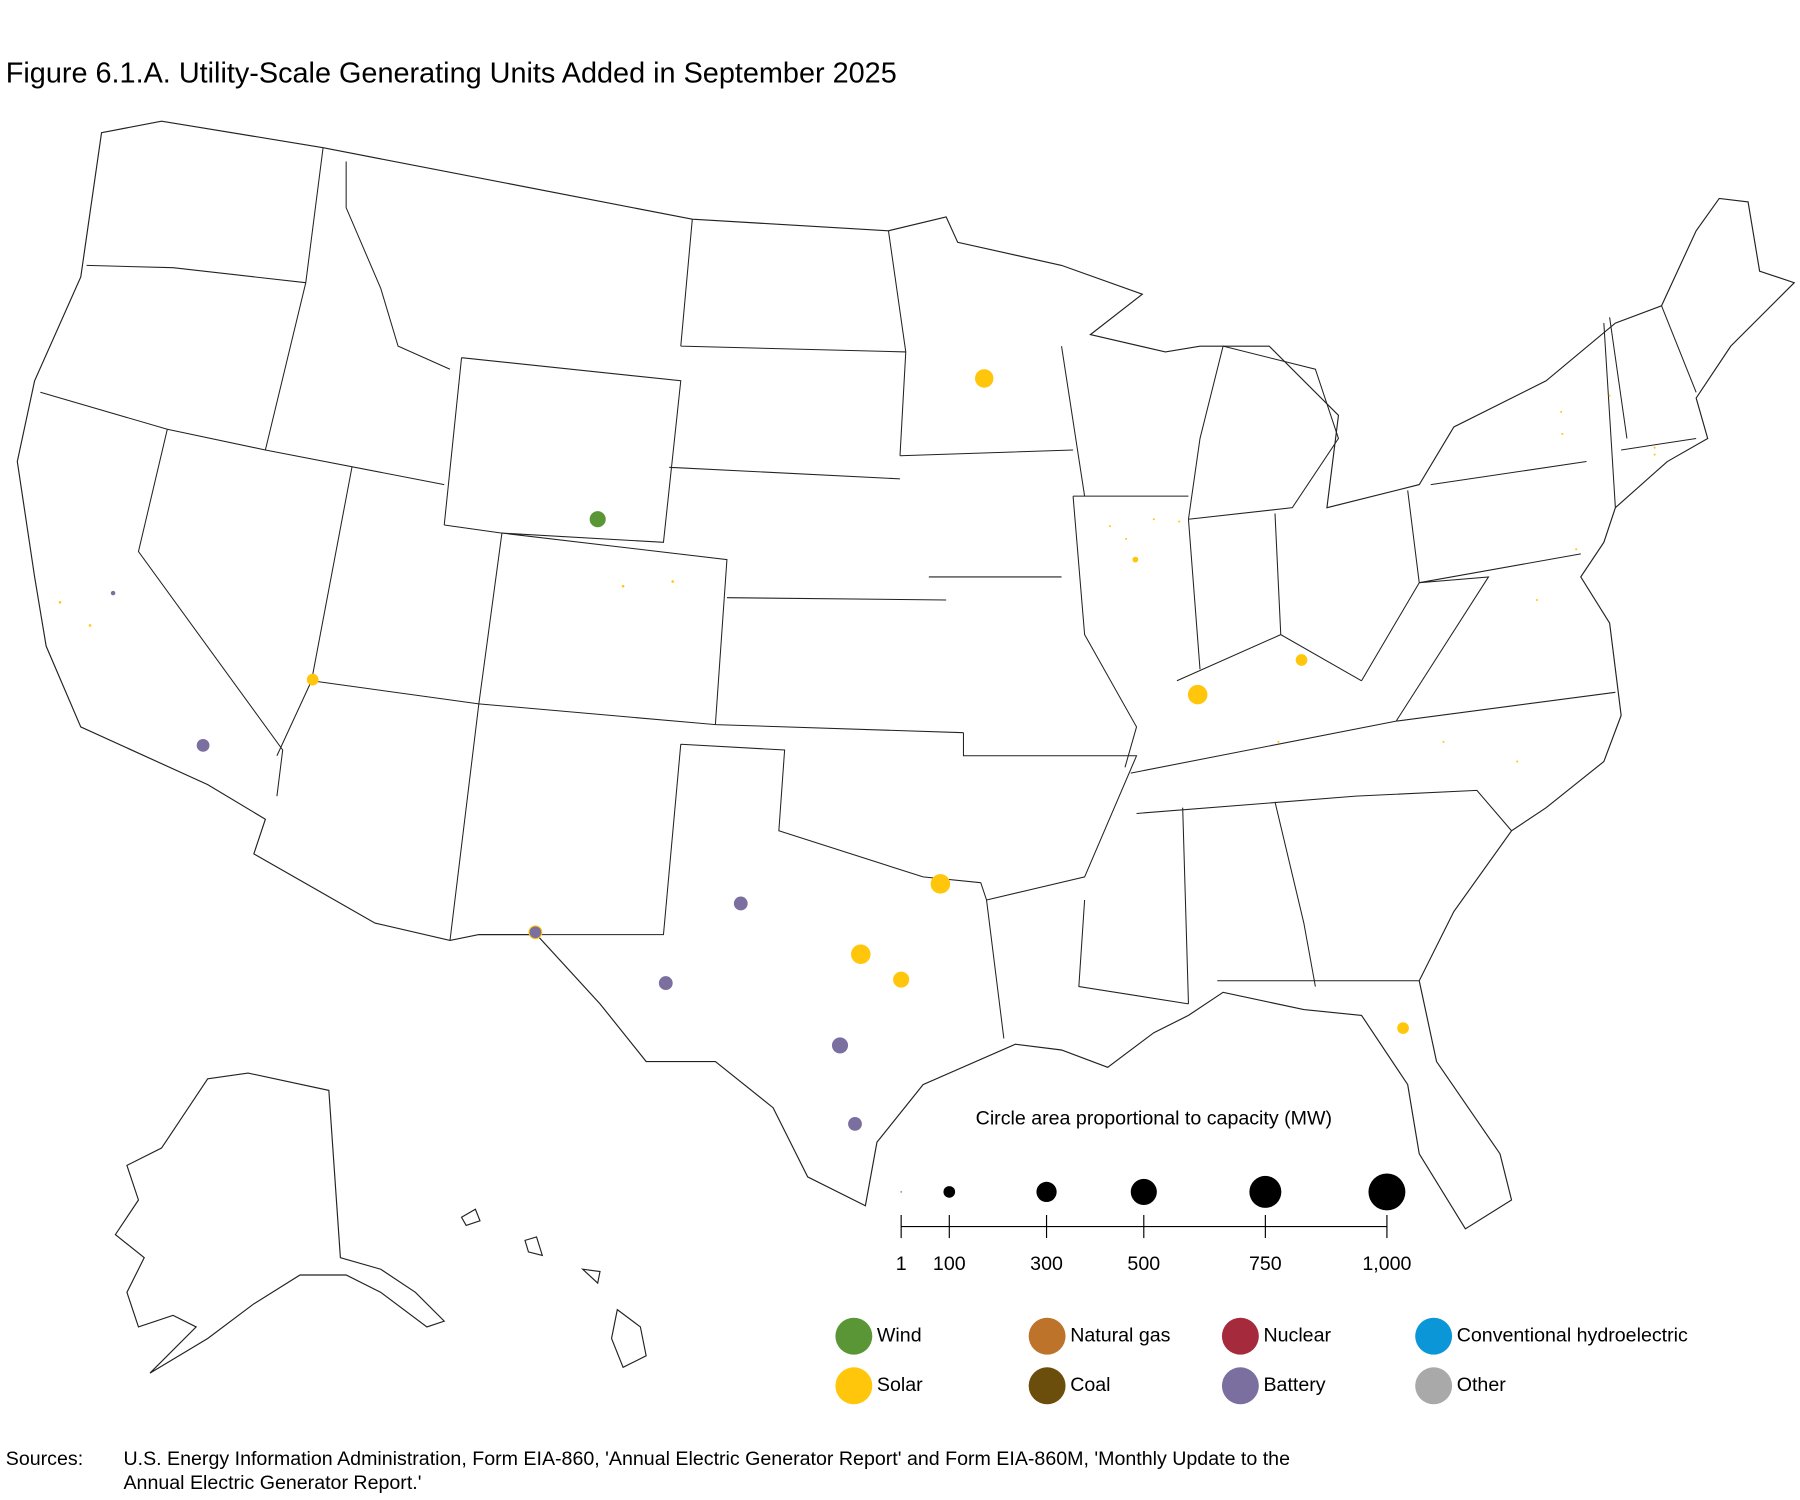 The height and width of the screenshot is (1500, 1800). I want to click on legend-label: Battery, so click(1294, 1385).